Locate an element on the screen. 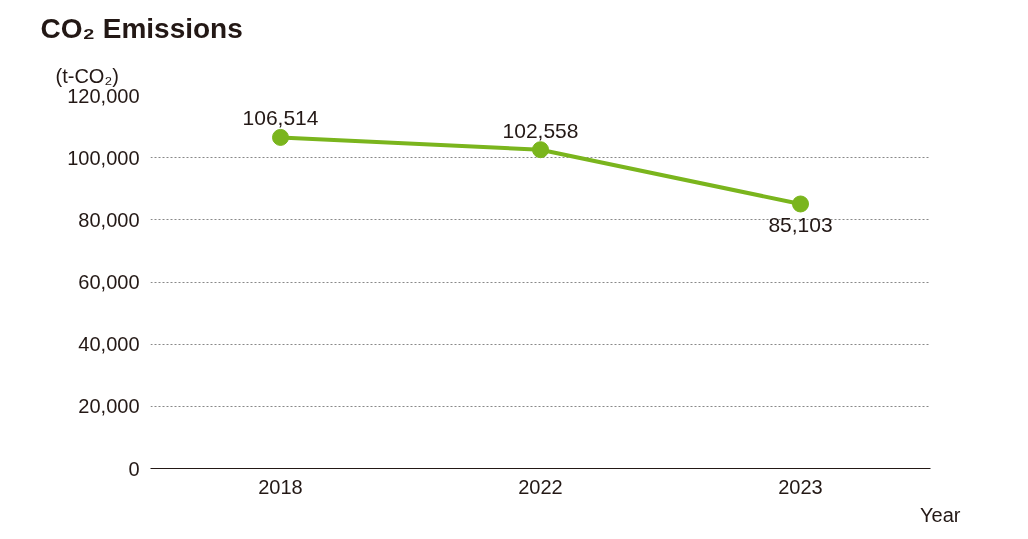 This screenshot has width=1028, height=539. y-tick-label: 20,000 is located at coordinates (109, 406).